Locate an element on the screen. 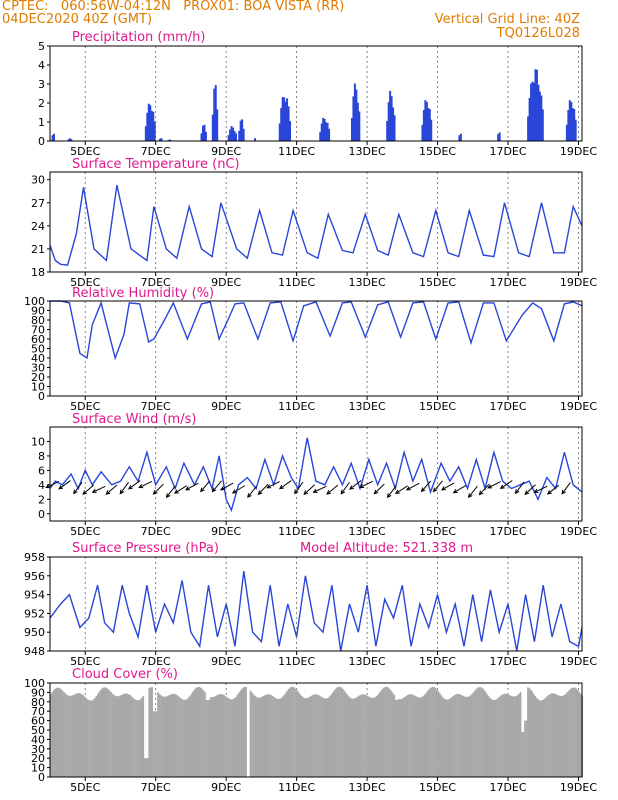  x-tick-label: 17DEC is located at coordinates (507, 661).